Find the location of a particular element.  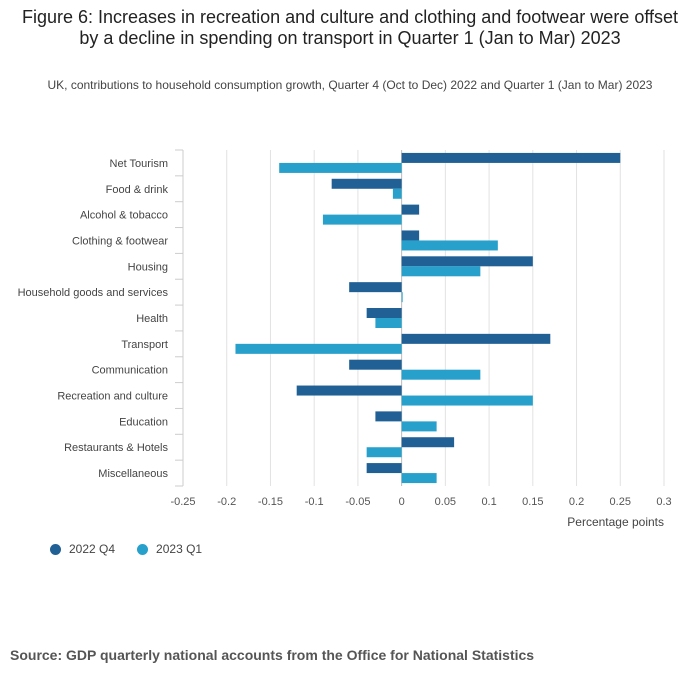

x-tick-label: 0.25 is located at coordinates (620, 502).